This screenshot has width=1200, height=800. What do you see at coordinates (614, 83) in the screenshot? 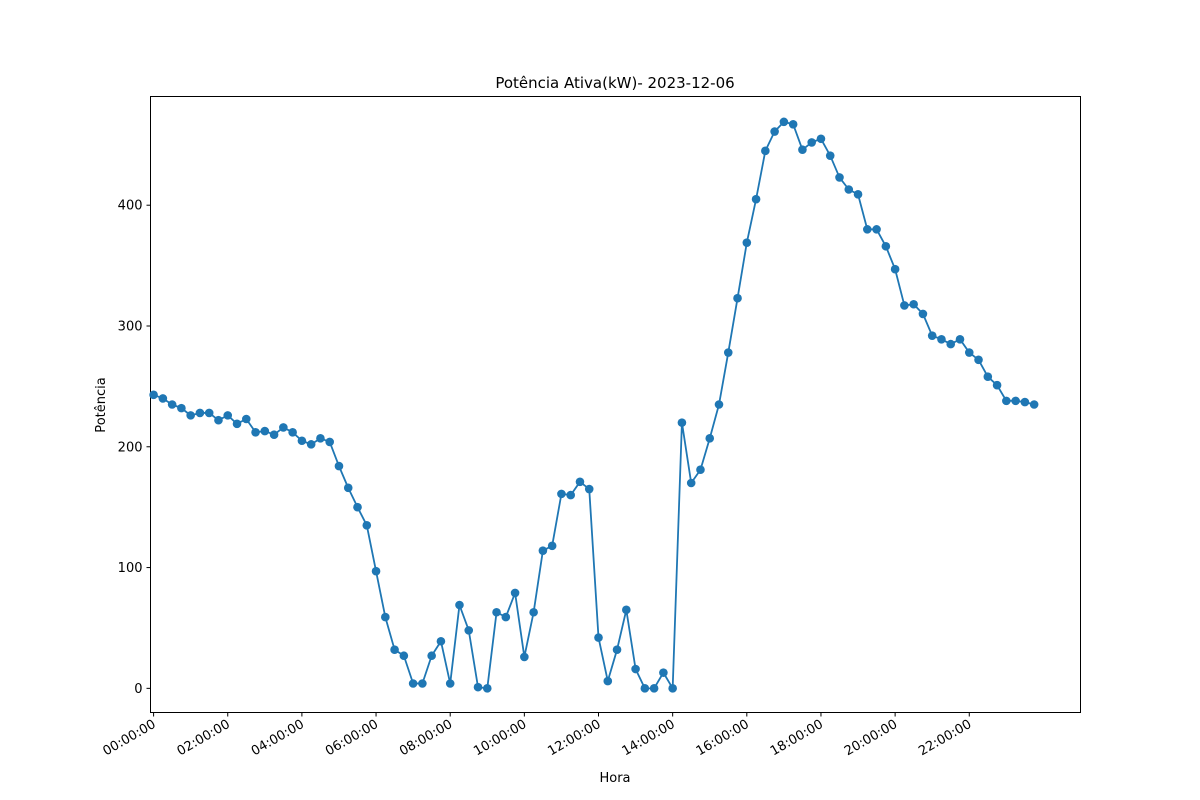
I see `chart-title: Potência Ativa(kW)- 2023-12-06` at bounding box center [614, 83].